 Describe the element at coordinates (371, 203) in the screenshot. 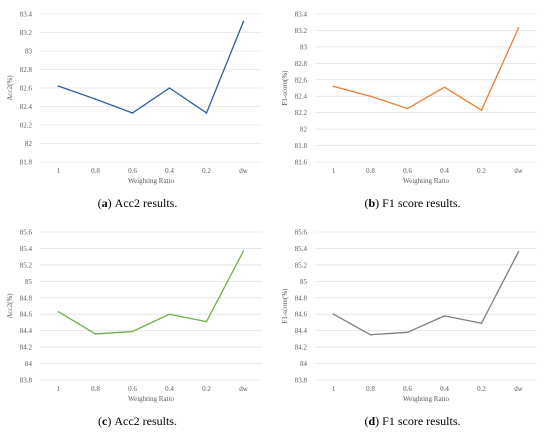

I see `caption-letter: b` at that location.